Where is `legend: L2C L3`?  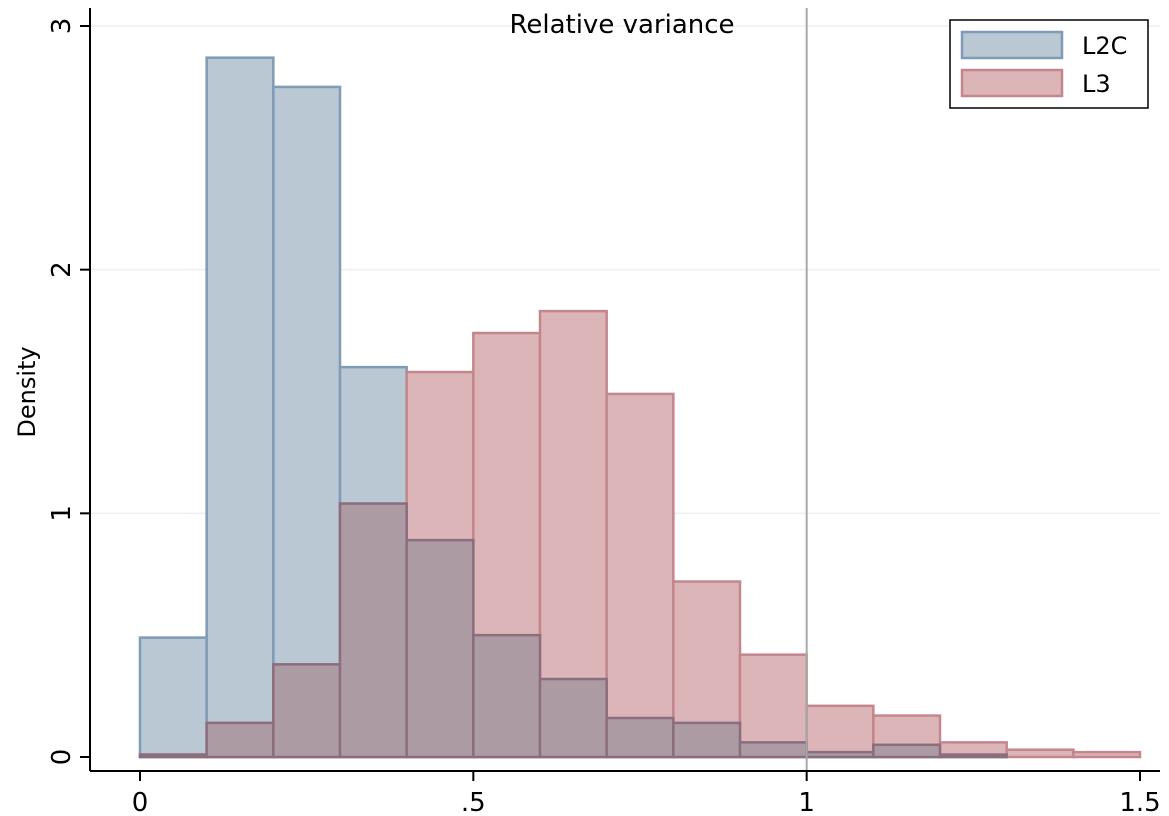
legend: L2C L3 is located at coordinates (1049, 64).